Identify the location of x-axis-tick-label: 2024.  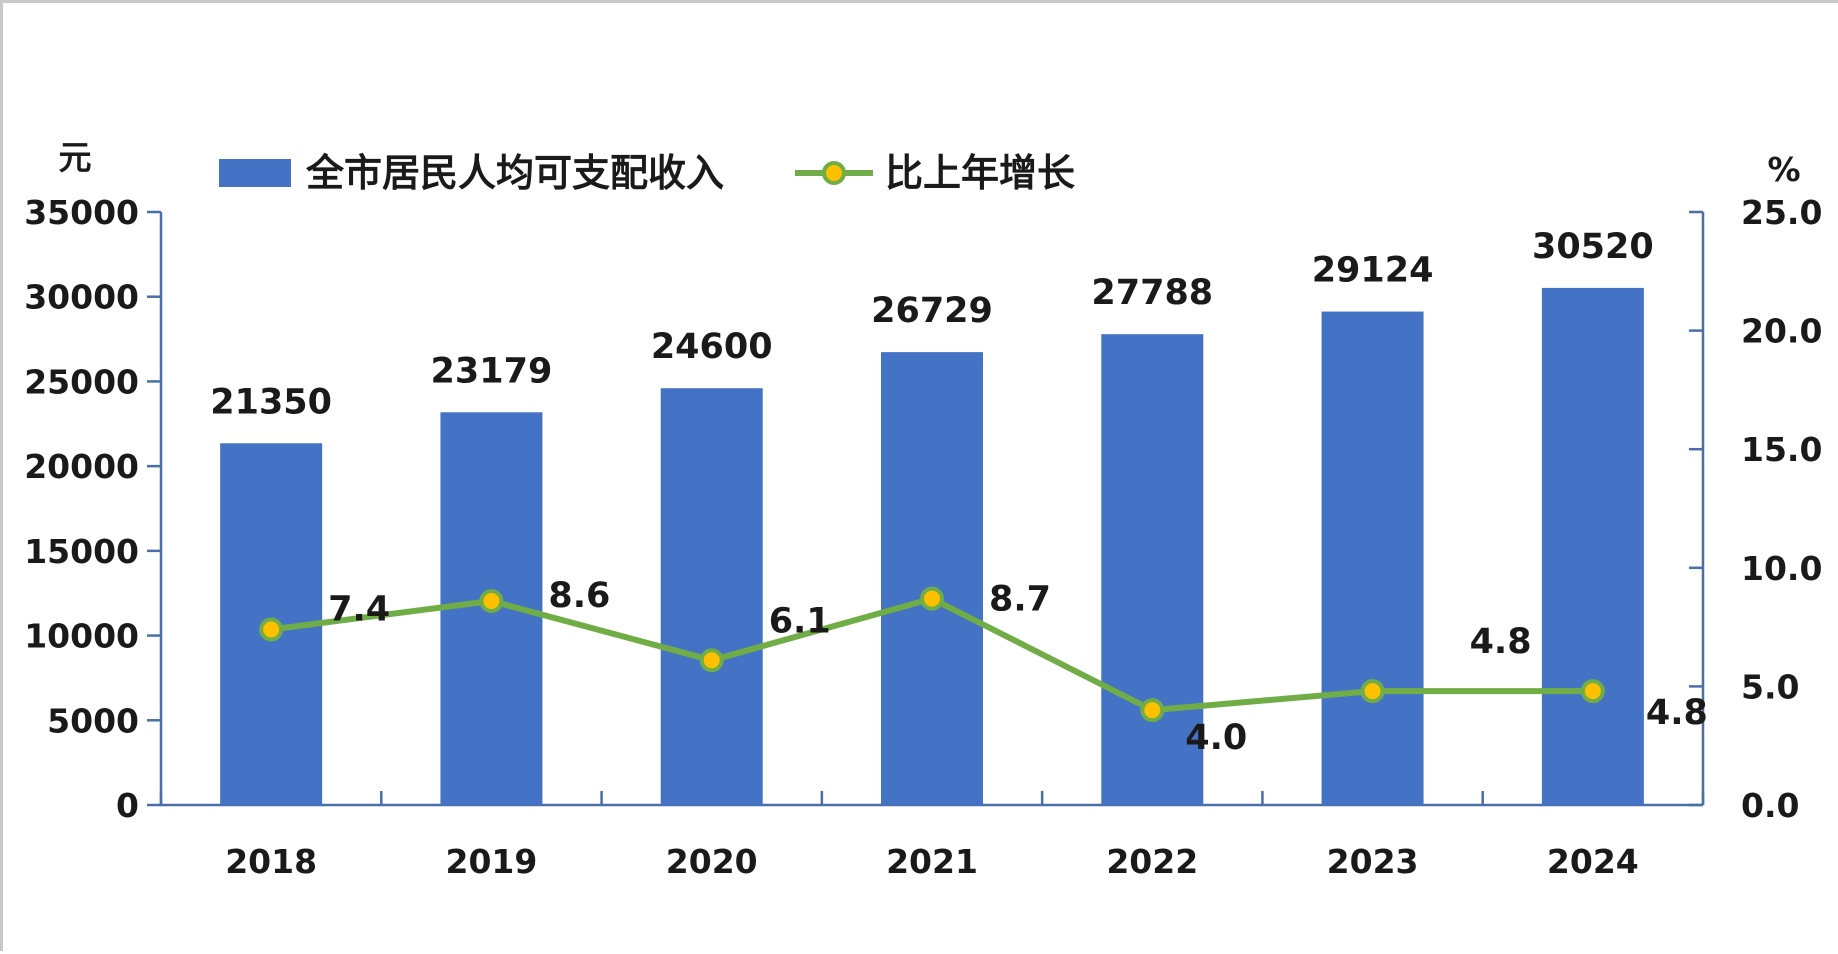
(1593, 861).